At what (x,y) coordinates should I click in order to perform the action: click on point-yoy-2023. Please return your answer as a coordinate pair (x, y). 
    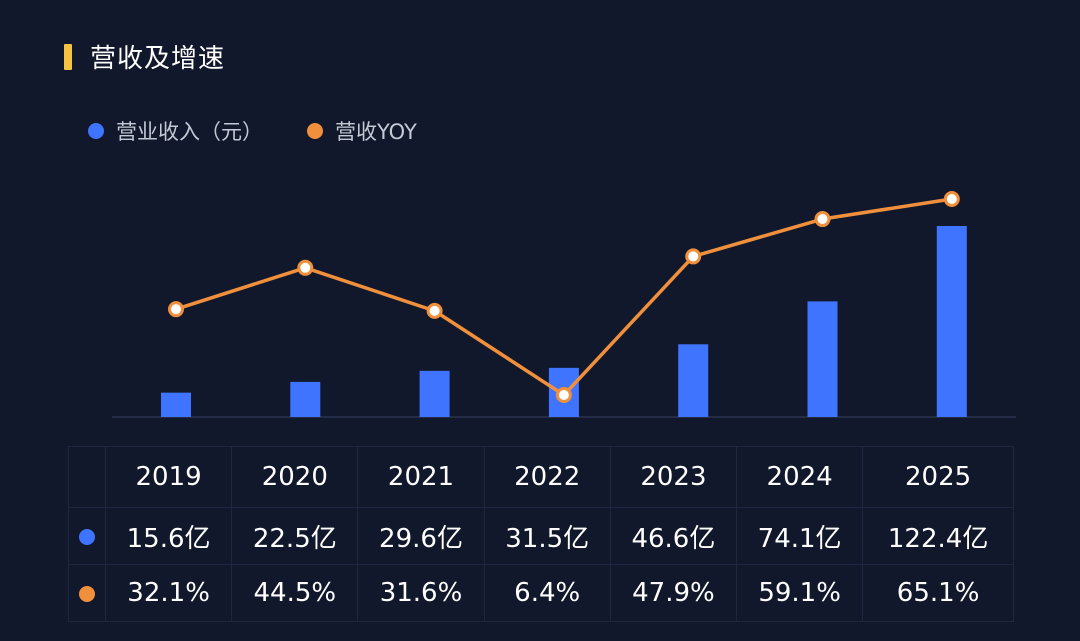
    Looking at the image, I should click on (693, 256).